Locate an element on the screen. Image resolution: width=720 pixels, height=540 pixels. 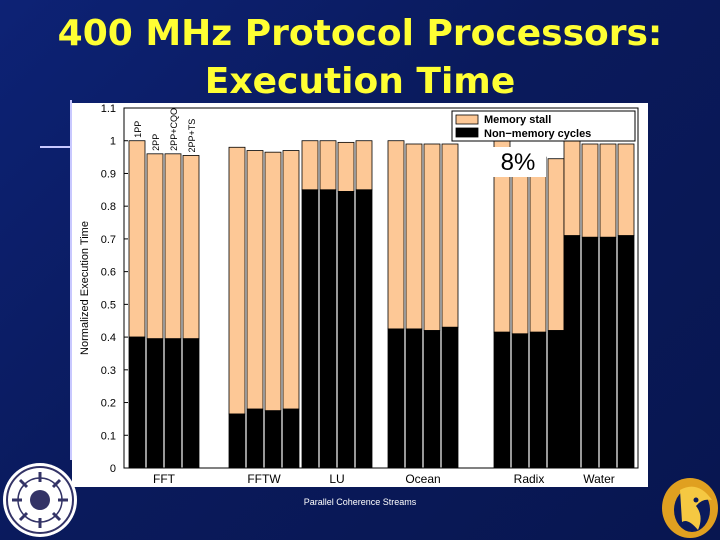
legend-box is located at coordinates (543, 126).